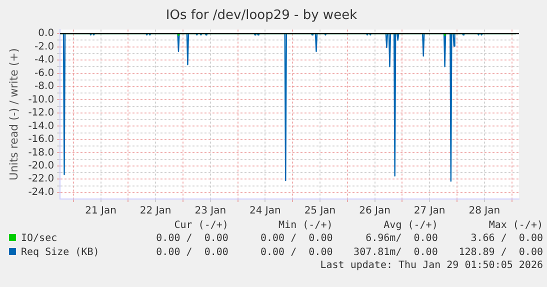 This screenshot has height=287, width=547. Describe the element at coordinates (39, 238) in the screenshot. I see `legend-label: IO/sec` at that location.